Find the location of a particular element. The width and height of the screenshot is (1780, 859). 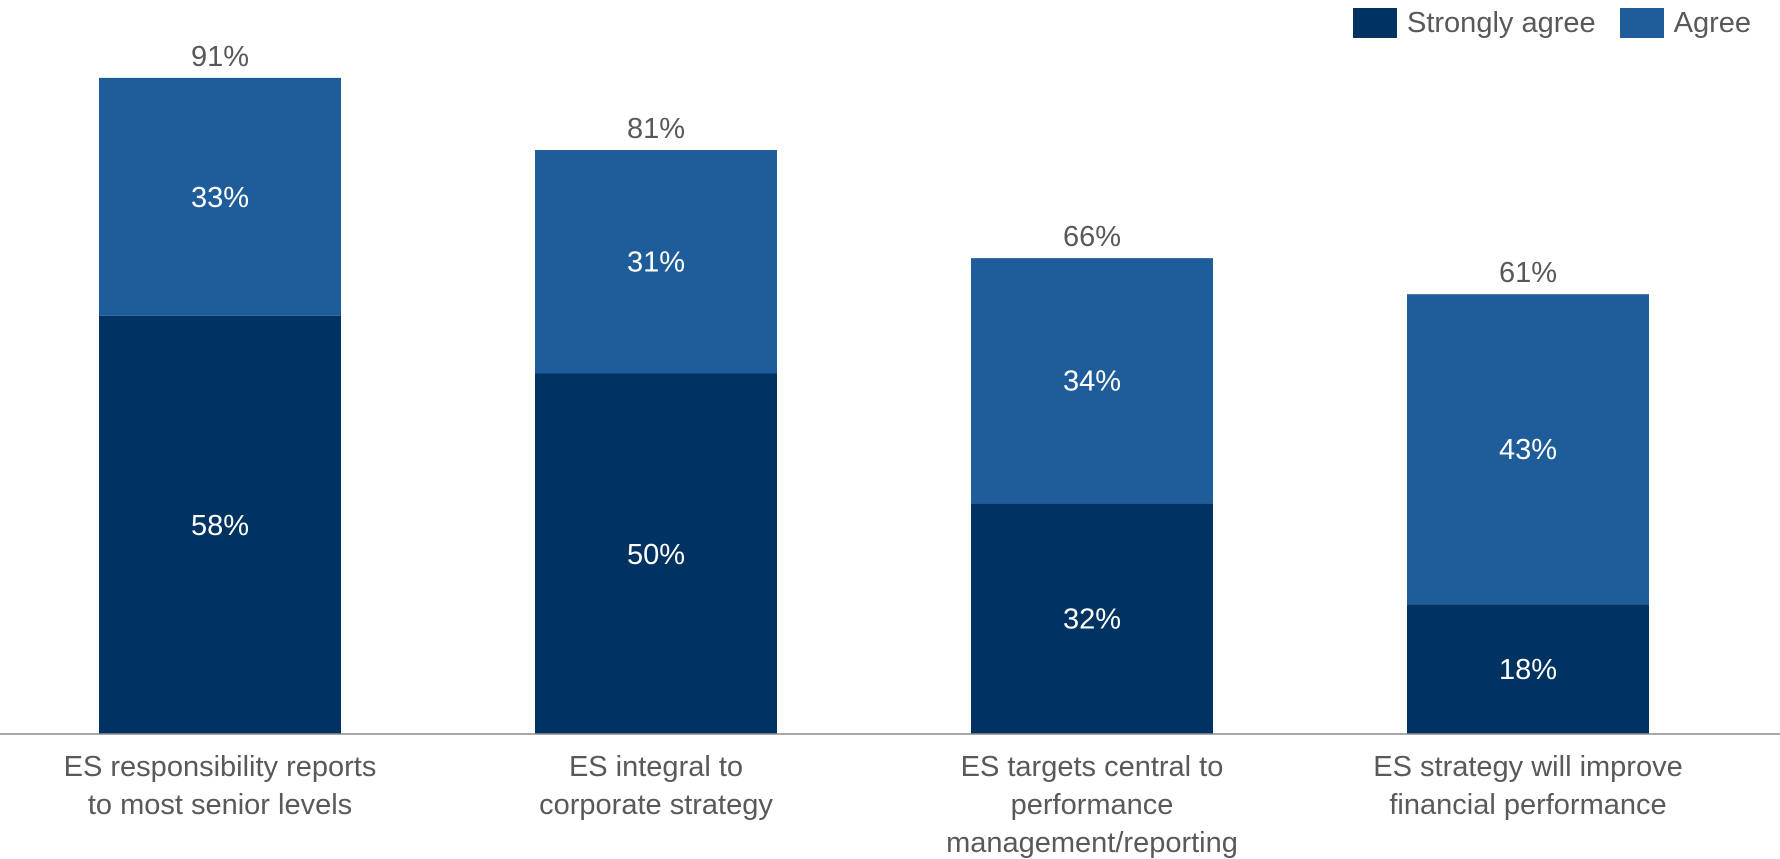

legend-item-agree: Agree is located at coordinates (1685, 23).